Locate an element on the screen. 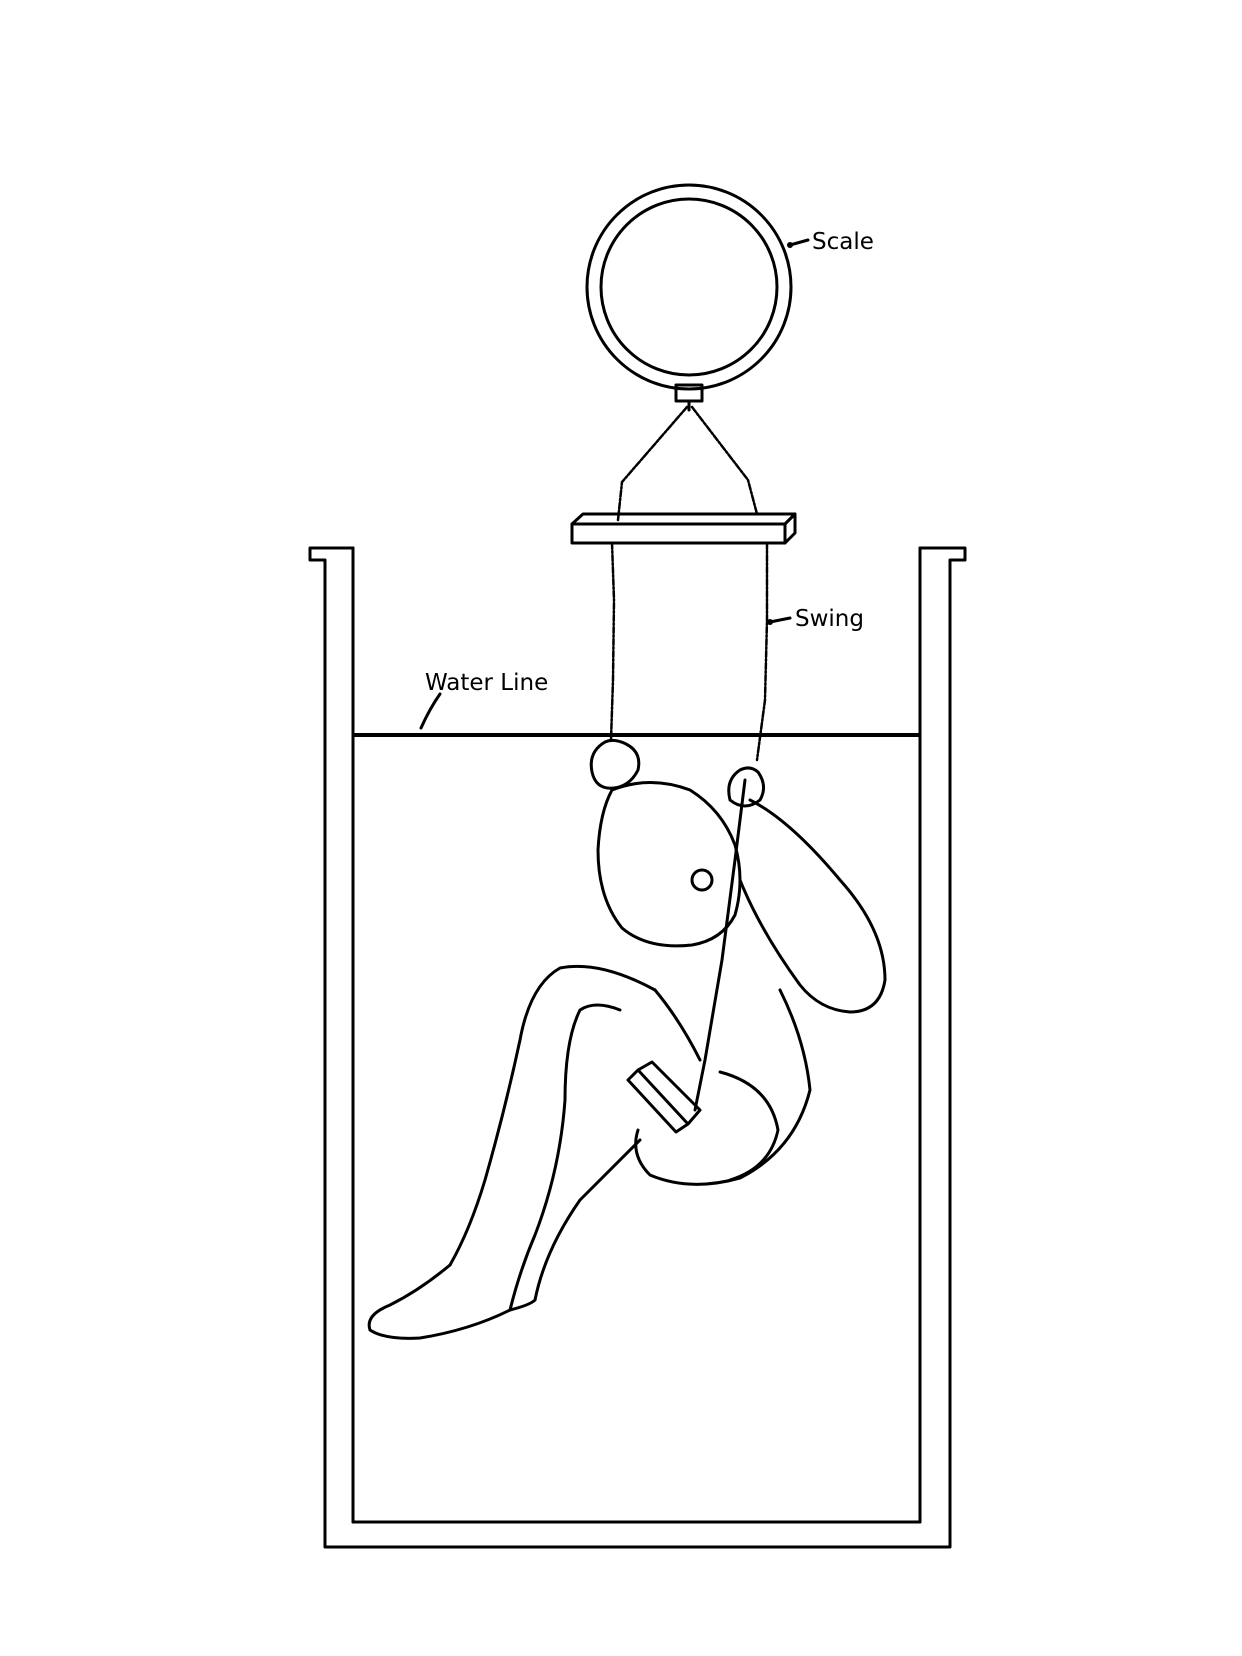  right-hand is located at coordinates (746, 787).